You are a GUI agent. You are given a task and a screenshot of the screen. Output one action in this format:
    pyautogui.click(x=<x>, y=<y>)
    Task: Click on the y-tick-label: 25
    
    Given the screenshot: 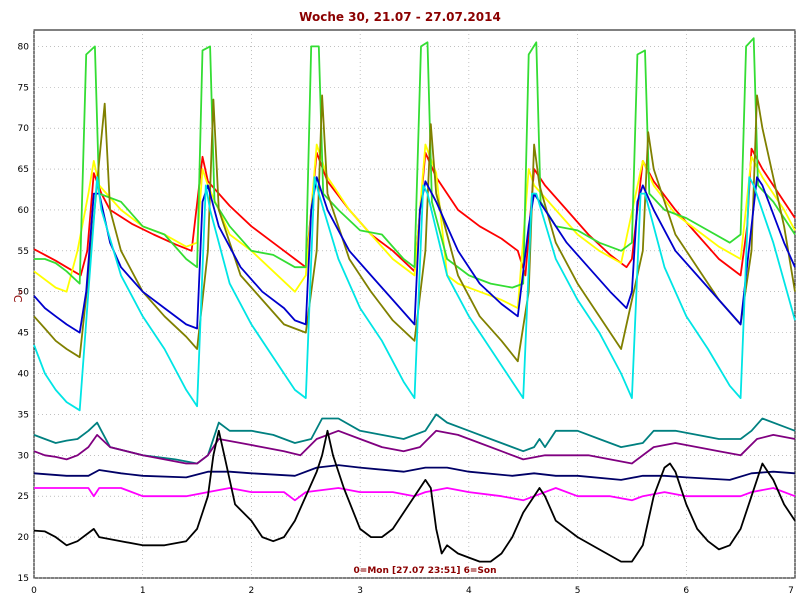 What is the action you would take?
    pyautogui.click(x=23, y=497)
    